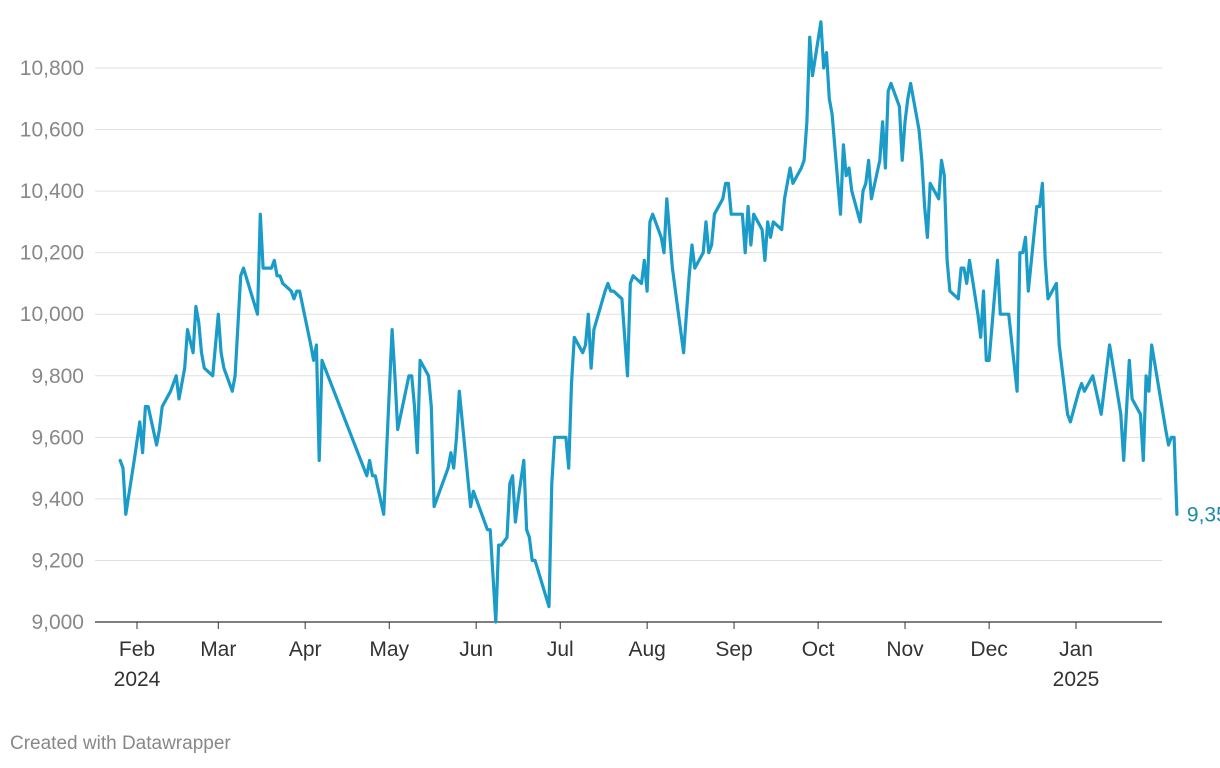 This screenshot has height=768, width=1220. Describe the element at coordinates (905, 649) in the screenshot. I see `x-tick-label: Nov` at that location.